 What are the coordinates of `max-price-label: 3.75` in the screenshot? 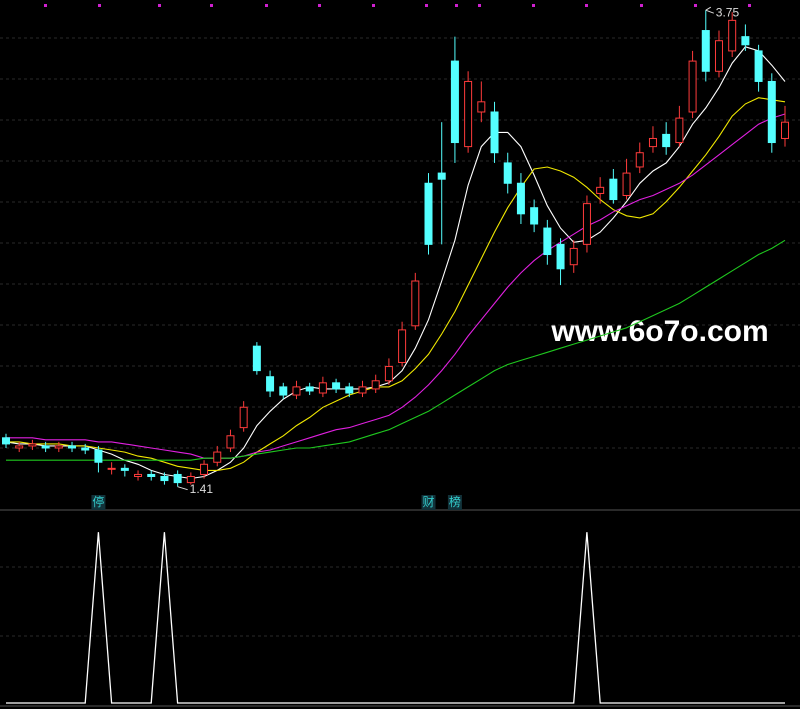 It's located at (728, 12).